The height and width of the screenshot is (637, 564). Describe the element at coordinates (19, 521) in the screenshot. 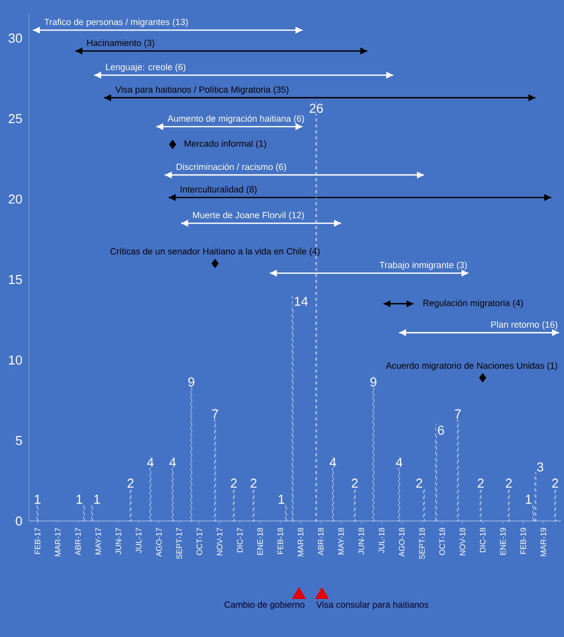

I see `y-tick-label: 0` at that location.